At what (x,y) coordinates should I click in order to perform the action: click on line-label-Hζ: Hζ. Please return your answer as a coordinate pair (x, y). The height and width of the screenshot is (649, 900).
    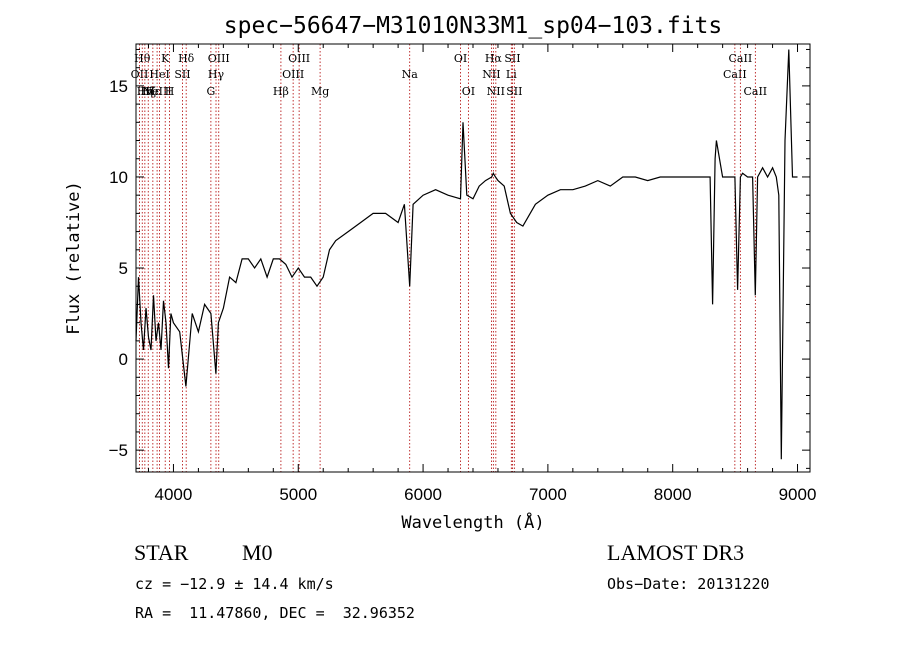
    Looking at the image, I should click on (148, 91).